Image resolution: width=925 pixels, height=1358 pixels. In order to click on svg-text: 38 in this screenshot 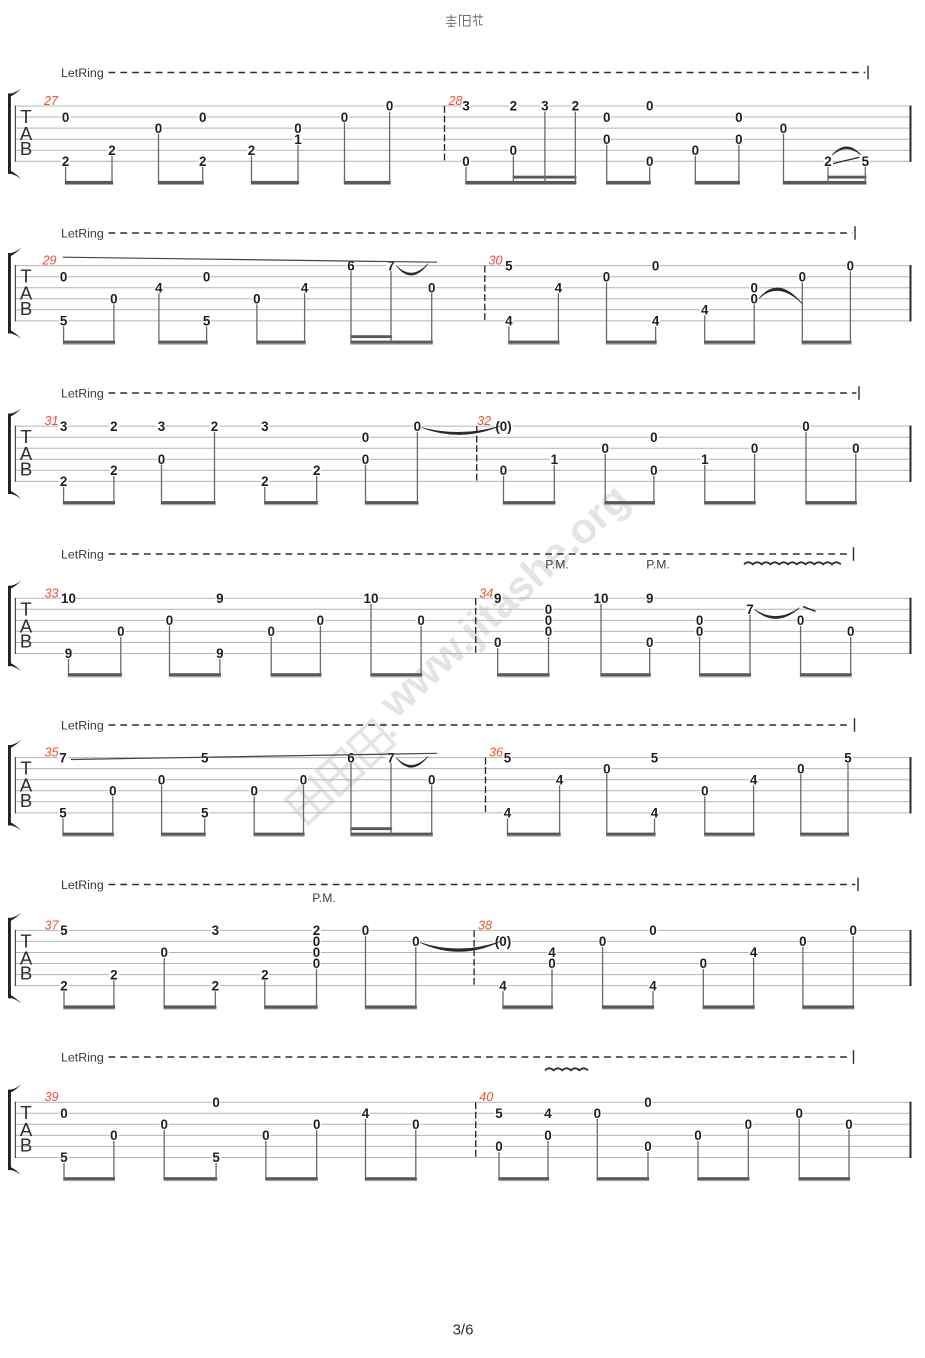, I will do `click(485, 925)`.